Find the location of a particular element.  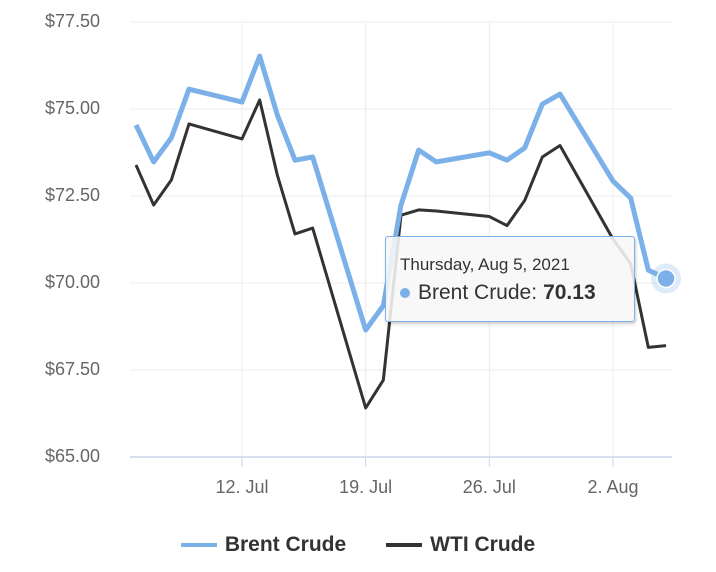

x-tick-label: 12. Jul is located at coordinates (241, 487).